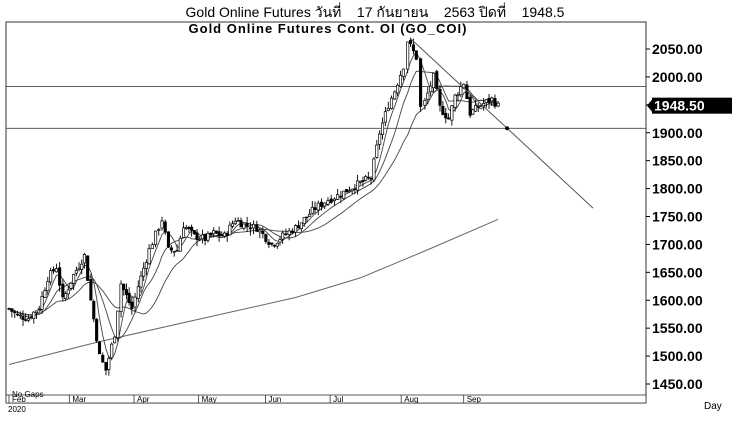 This screenshot has height=422, width=750. What do you see at coordinates (677, 384) in the screenshot?
I see `y-tick-label: 1450.00` at bounding box center [677, 384].